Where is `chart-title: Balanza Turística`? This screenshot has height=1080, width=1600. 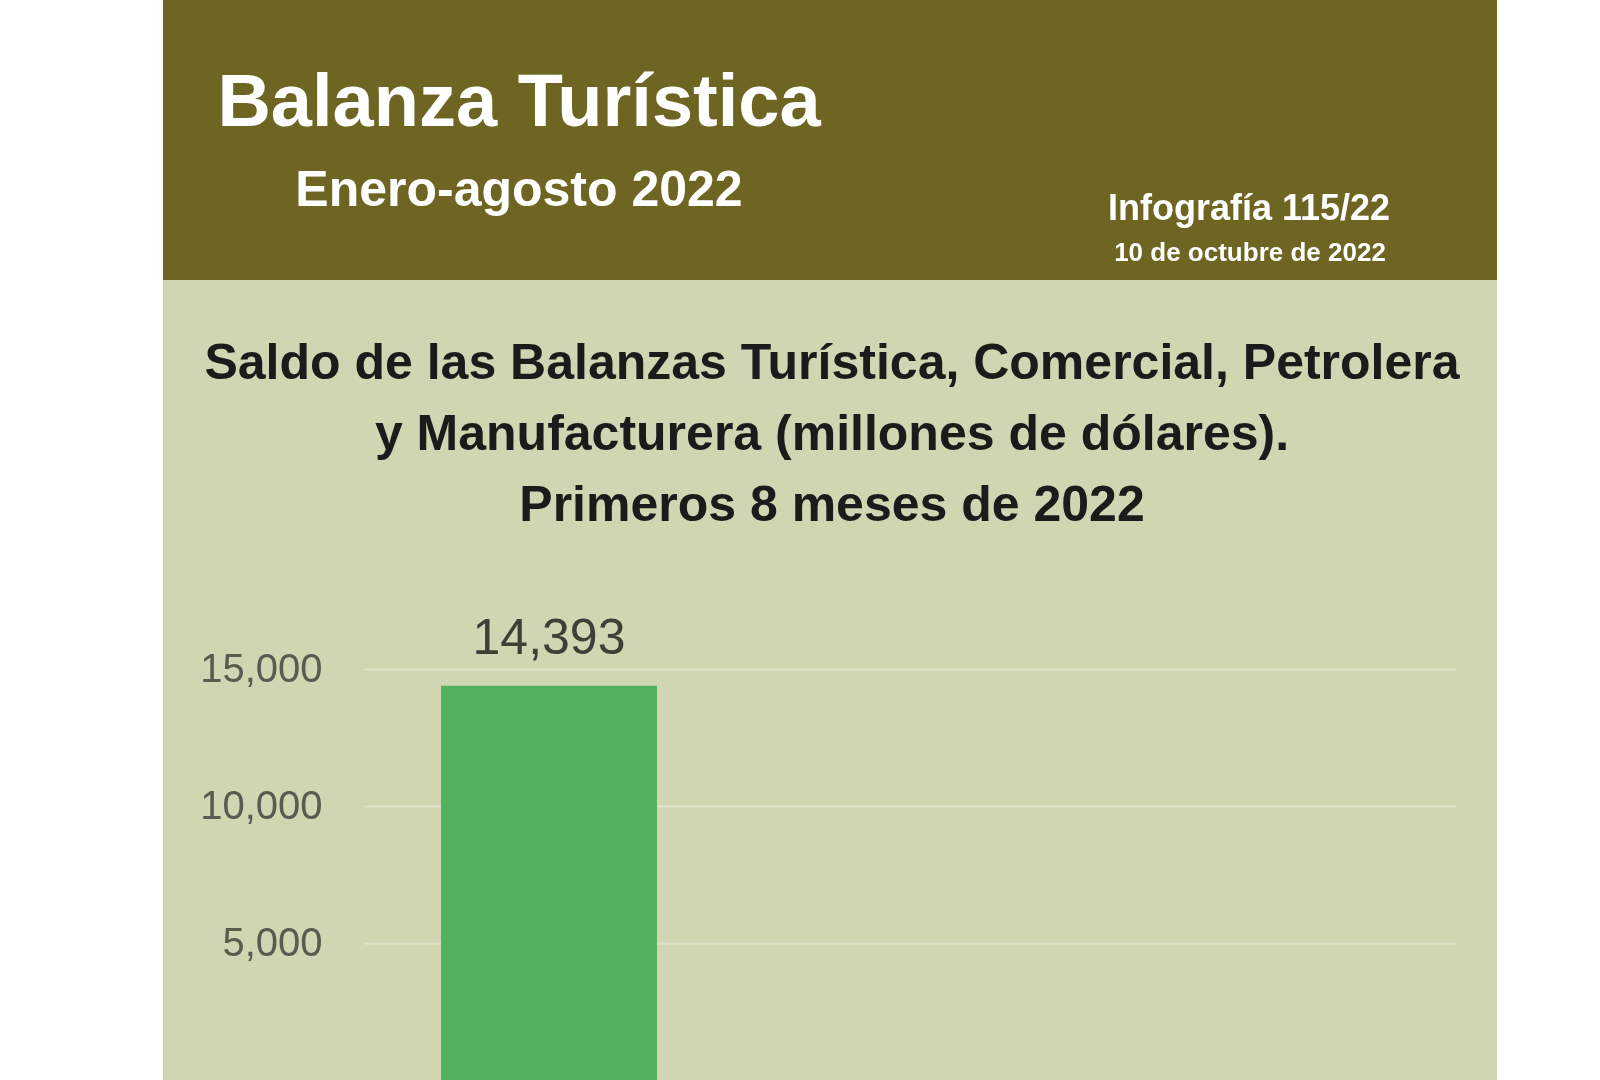
chart-title: Balanza Turística is located at coordinates (519, 100).